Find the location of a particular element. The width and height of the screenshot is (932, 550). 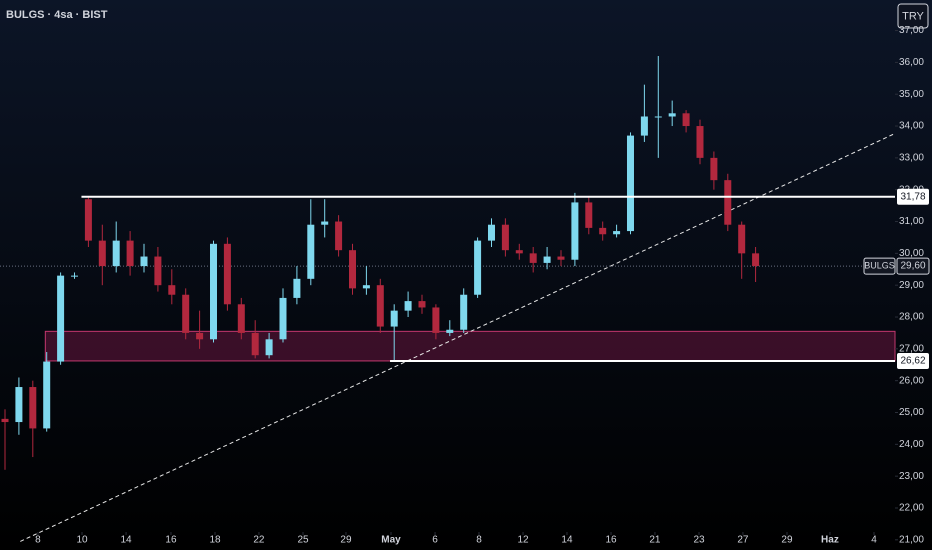

y-tick-label: 33,00 is located at coordinates (911, 158).